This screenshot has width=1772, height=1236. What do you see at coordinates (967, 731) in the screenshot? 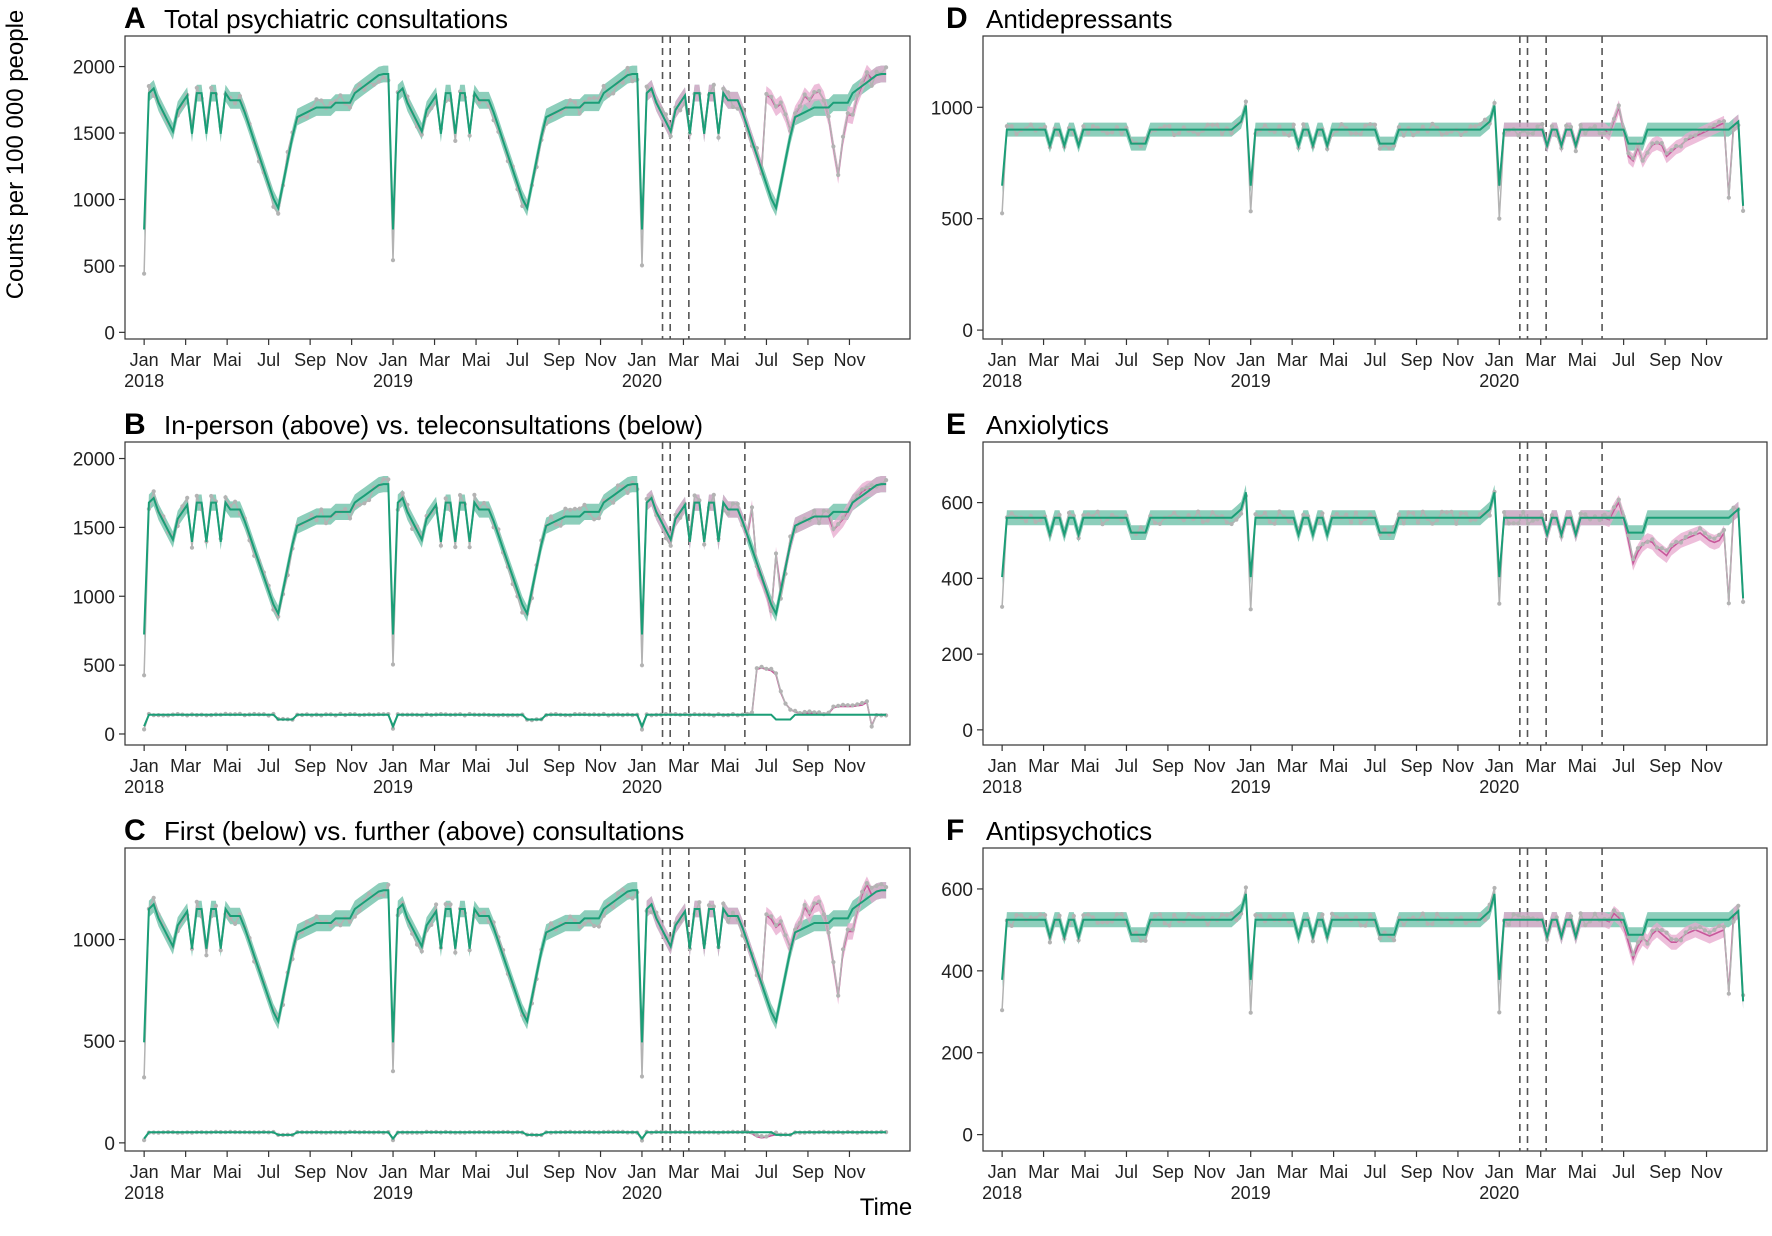
I see `y-tick-label: 0` at bounding box center [967, 731].